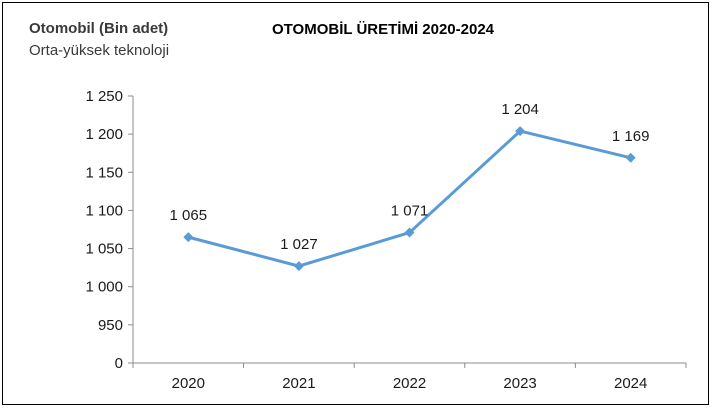 The image size is (715, 411). What do you see at coordinates (119, 363) in the screenshot?
I see `y-tick-label: 0` at bounding box center [119, 363].